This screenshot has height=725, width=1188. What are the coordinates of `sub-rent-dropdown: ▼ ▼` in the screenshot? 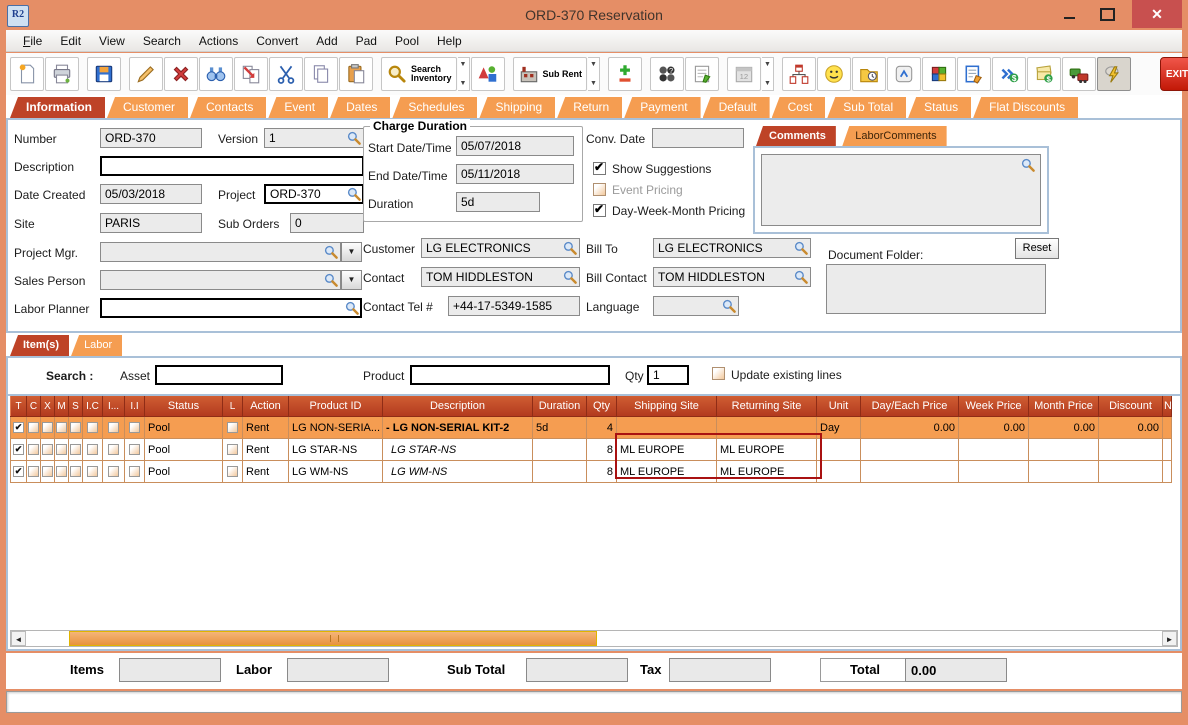 It's located at (594, 74).